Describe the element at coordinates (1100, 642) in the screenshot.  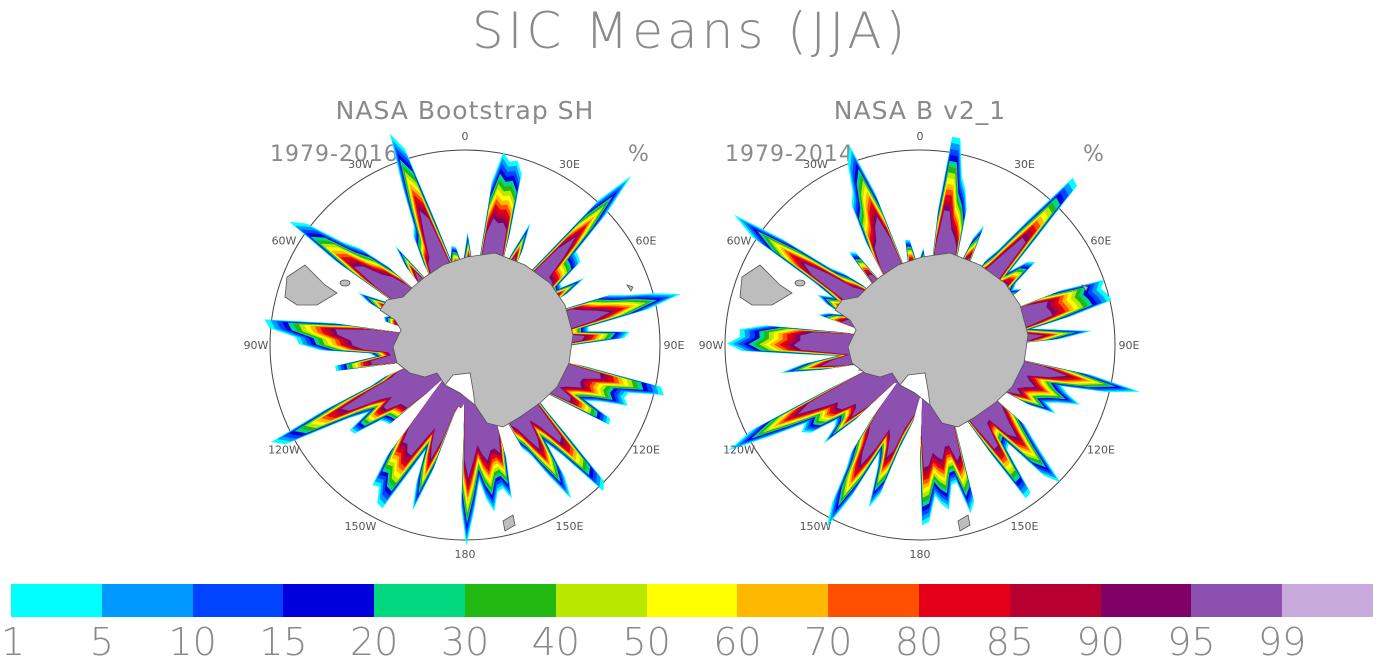
I see `colorbar-tick-label: 90` at that location.